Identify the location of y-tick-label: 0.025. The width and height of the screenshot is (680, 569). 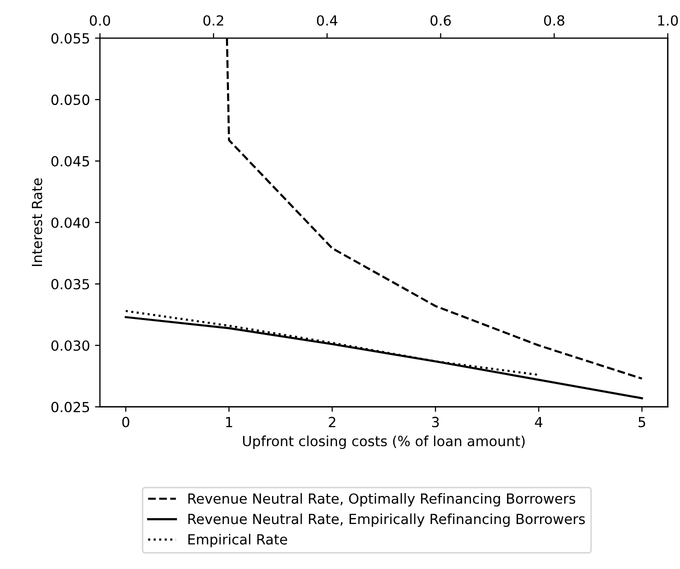
(70, 407).